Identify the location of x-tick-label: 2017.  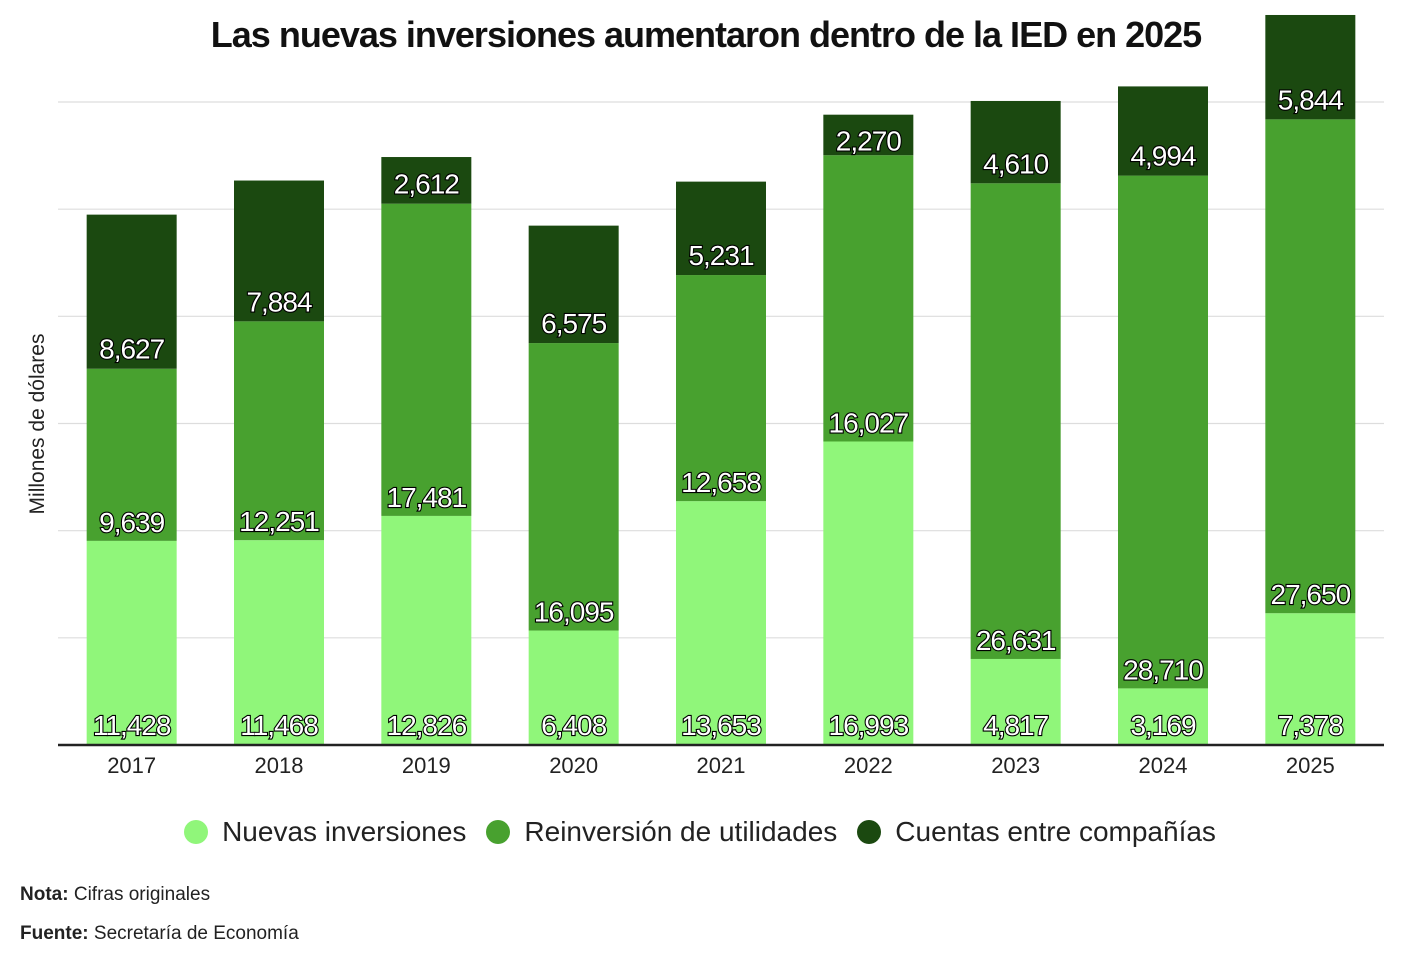
(131, 765).